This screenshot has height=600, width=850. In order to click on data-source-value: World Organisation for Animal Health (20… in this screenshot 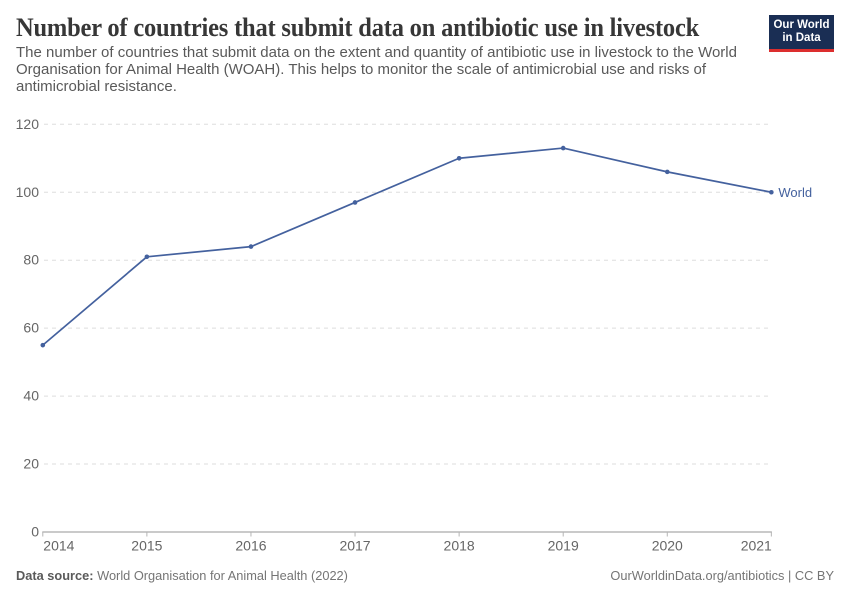, I will do `click(222, 575)`.